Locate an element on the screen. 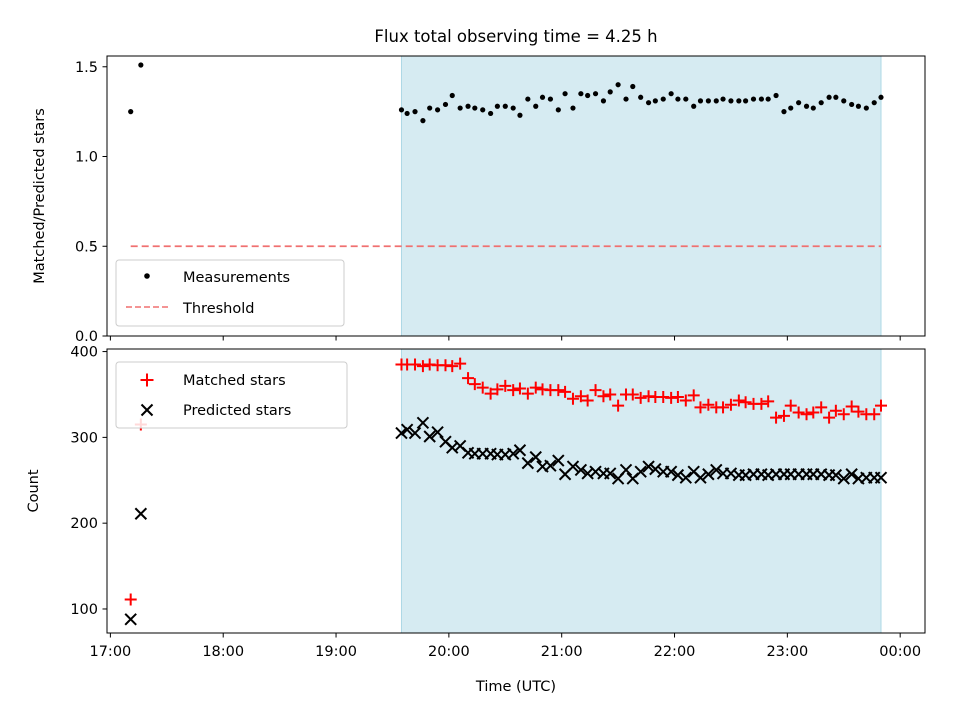 The height and width of the screenshot is (720, 960). ratio-x-ticks is located at coordinates (505, 338).